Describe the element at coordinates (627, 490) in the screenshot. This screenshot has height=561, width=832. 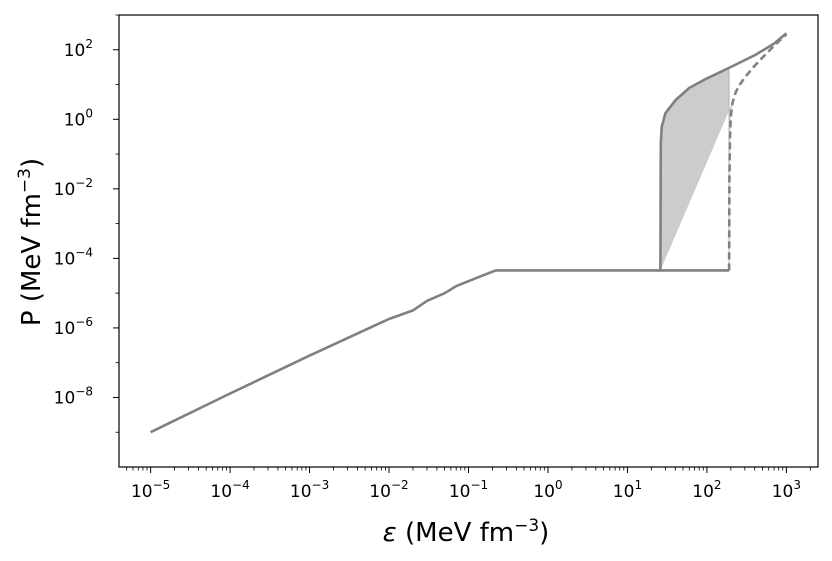
I see `x-tick-label: 10¹` at that location.